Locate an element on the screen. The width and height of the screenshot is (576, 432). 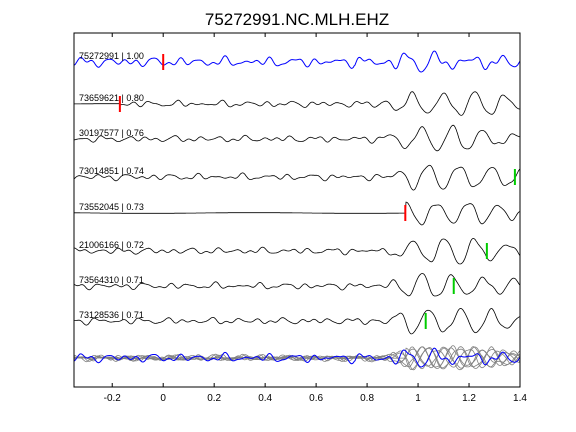
stack-overlay is located at coordinates (297, 358).